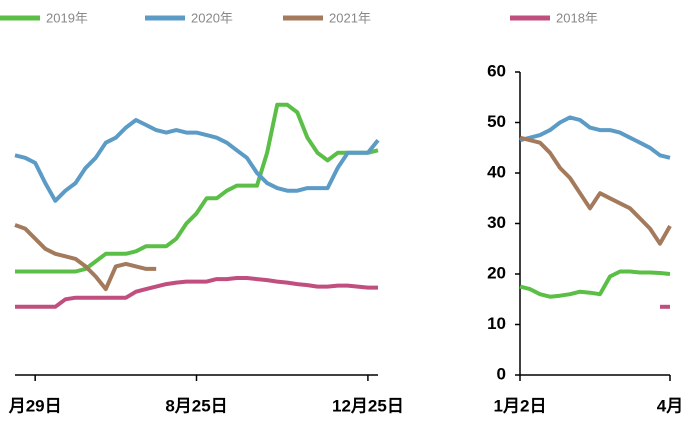  Describe the element at coordinates (496, 272) in the screenshot. I see `y-tick-label: 20` at that location.